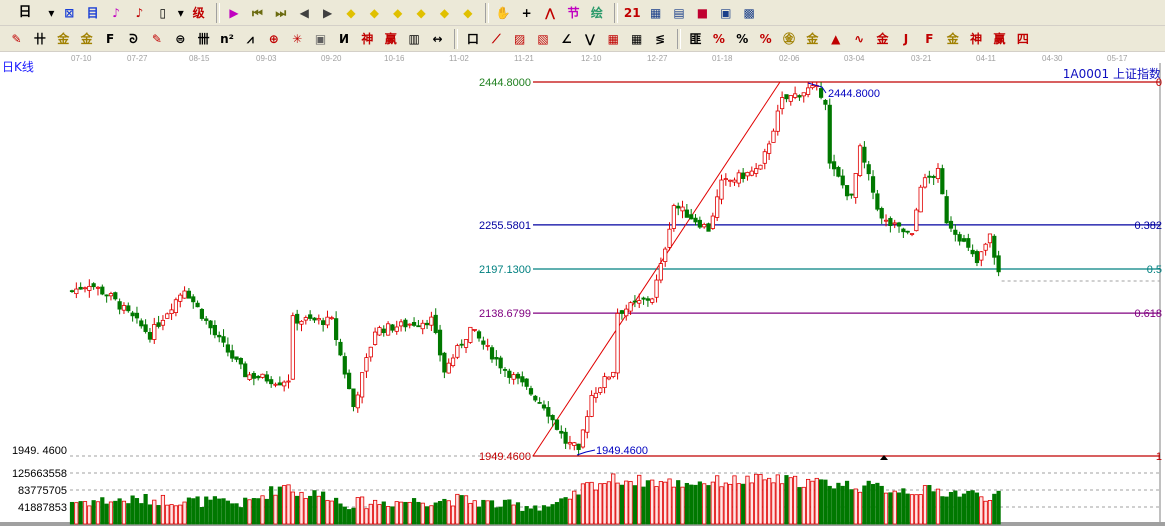 The image size is (1165, 526). What do you see at coordinates (39, 38) in the screenshot?
I see `parallel-lines-icon: 卄` at bounding box center [39, 38].